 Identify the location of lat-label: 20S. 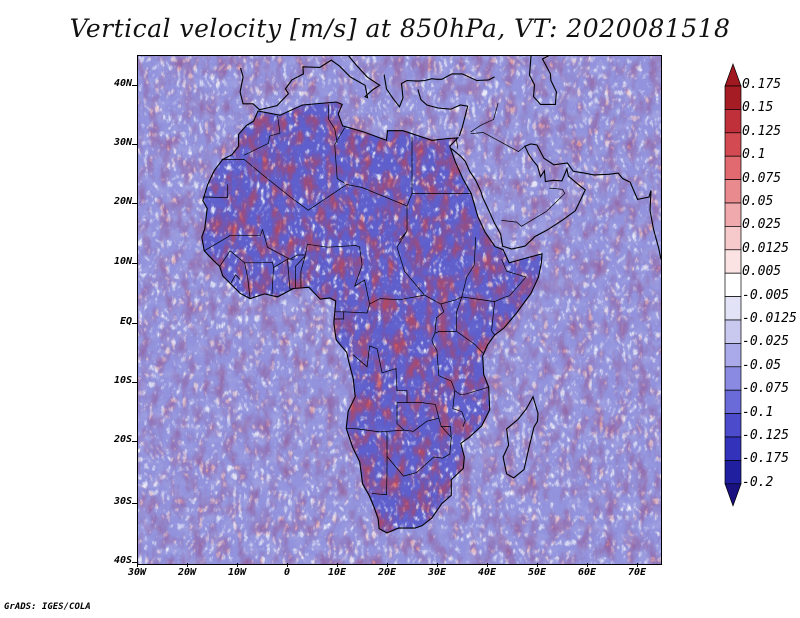
(122, 439).